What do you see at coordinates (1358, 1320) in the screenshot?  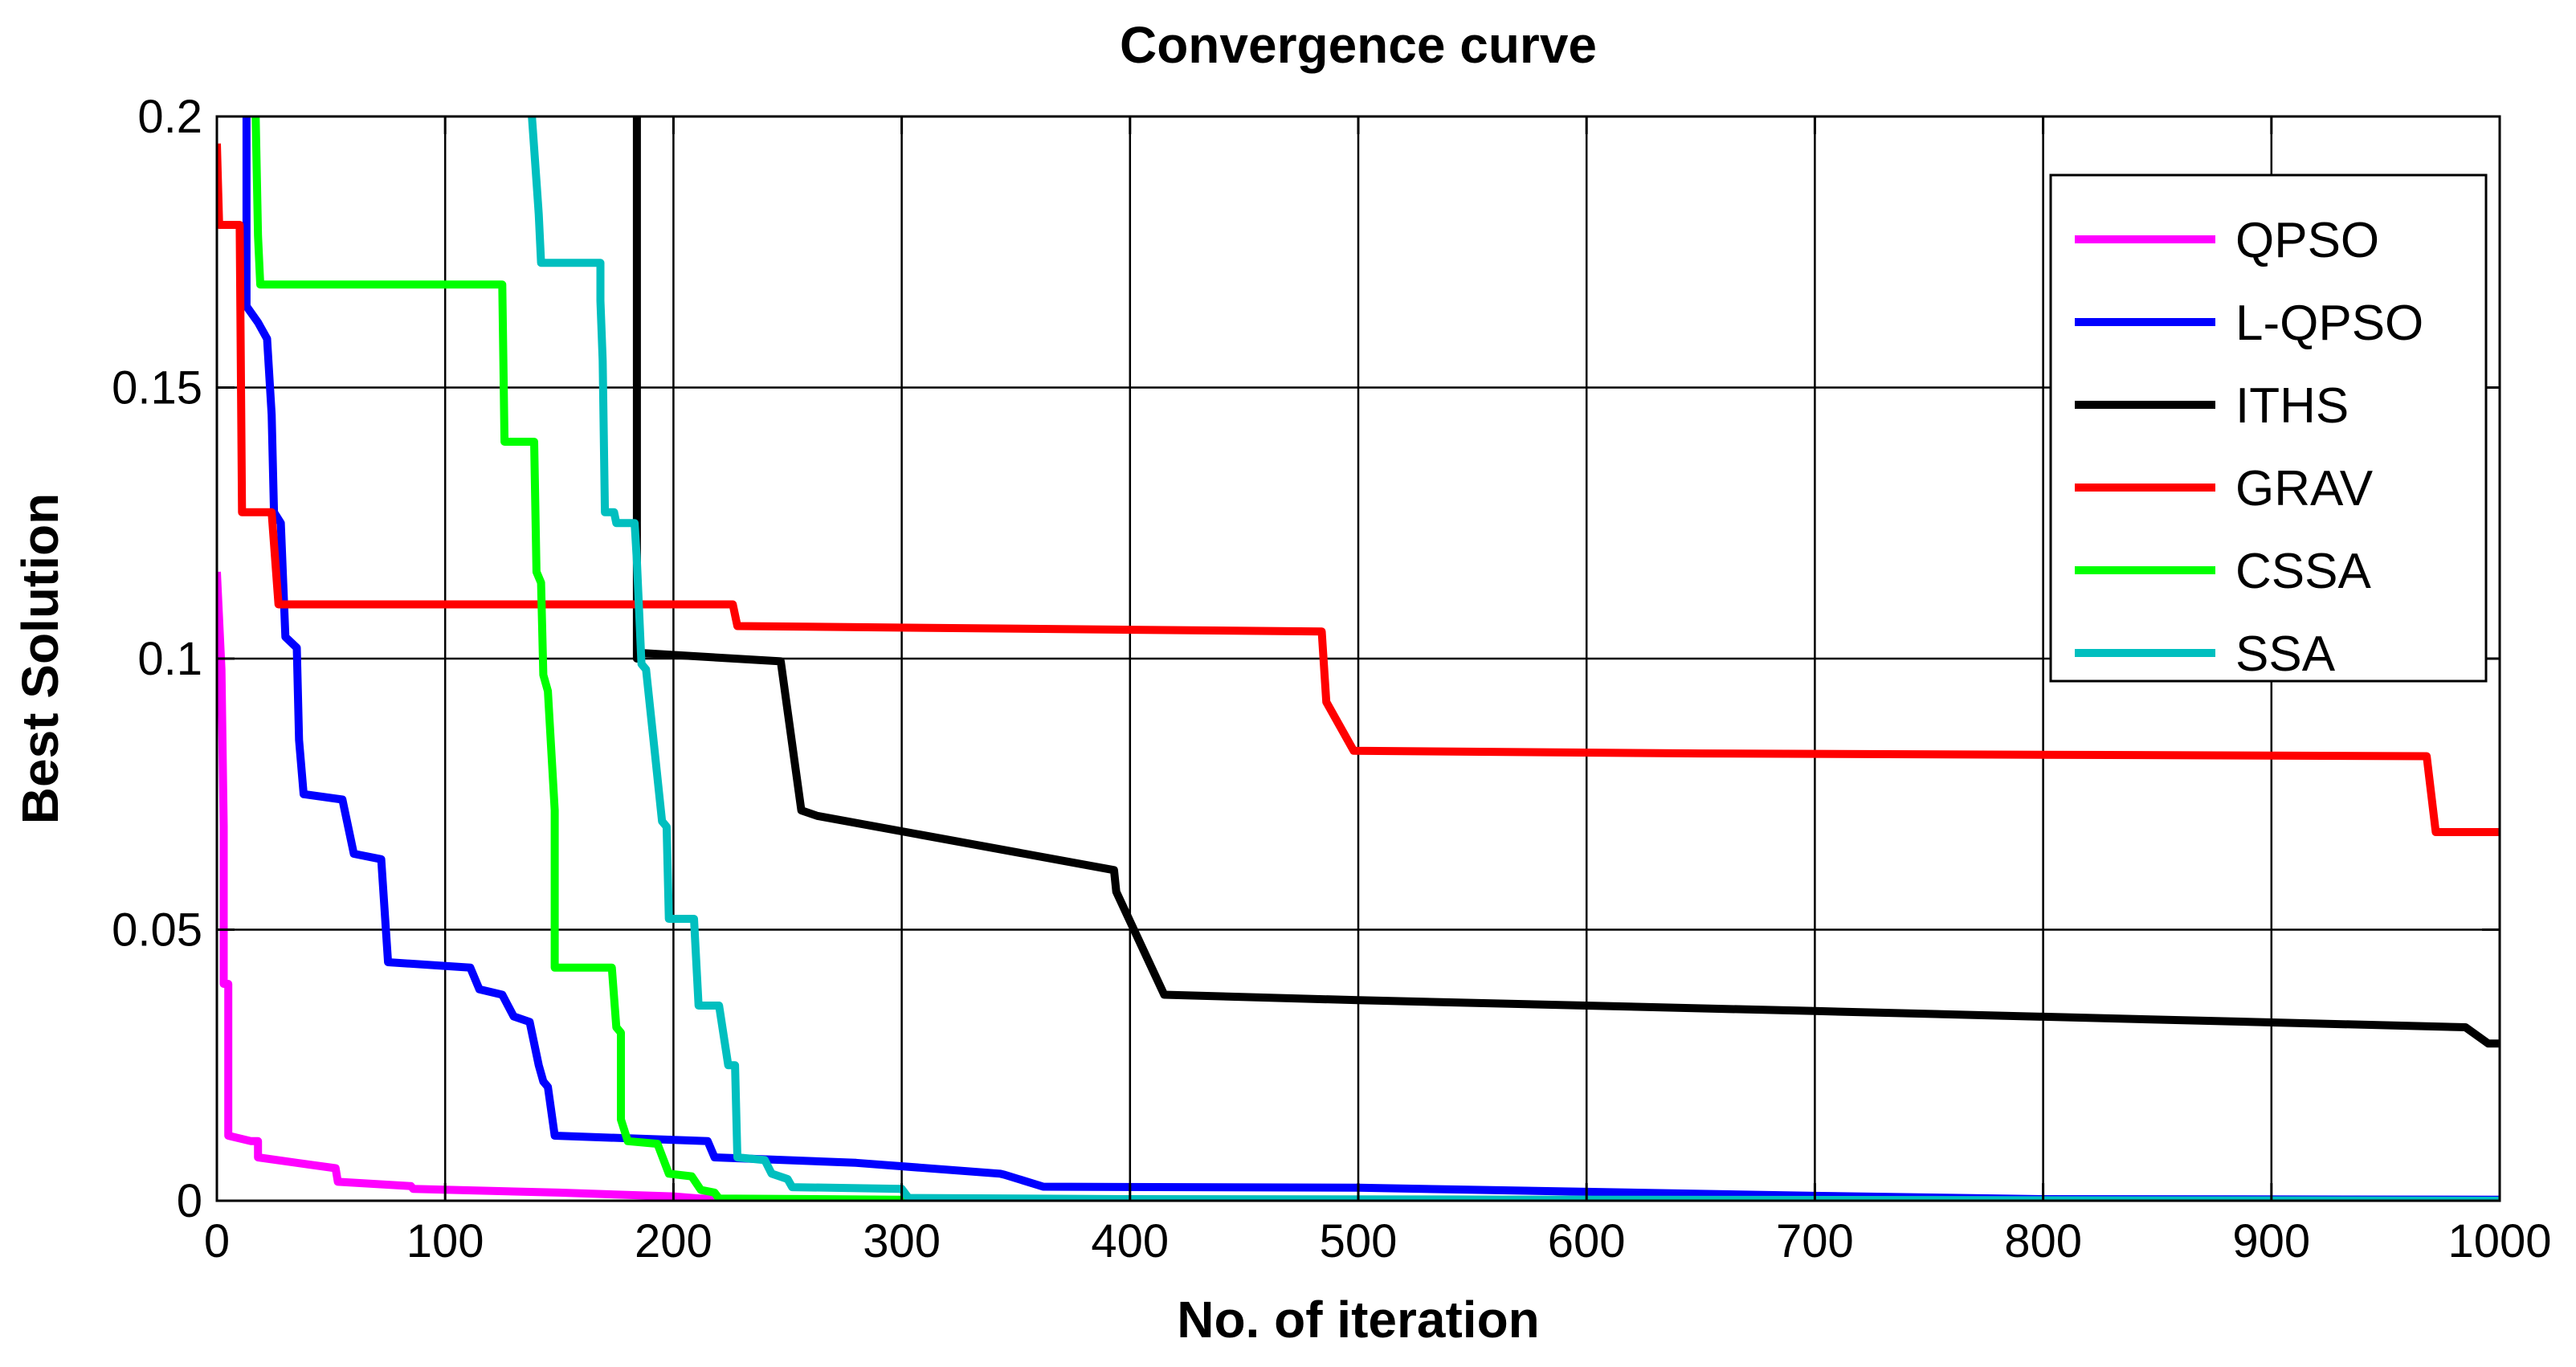 I see `x-axis-label: No. of iteration` at bounding box center [1358, 1320].